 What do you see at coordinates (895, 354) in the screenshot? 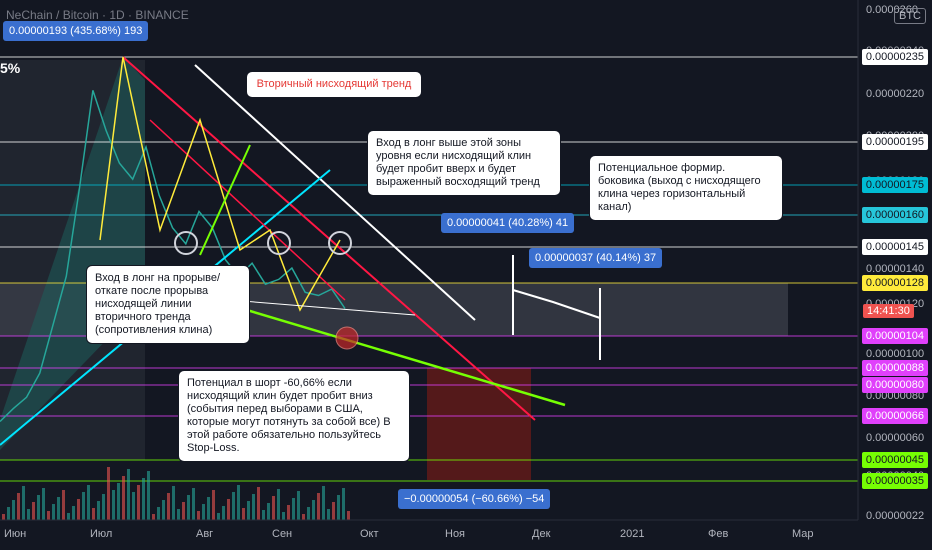
I see `y-tick-label: 0.00000100` at bounding box center [895, 354].